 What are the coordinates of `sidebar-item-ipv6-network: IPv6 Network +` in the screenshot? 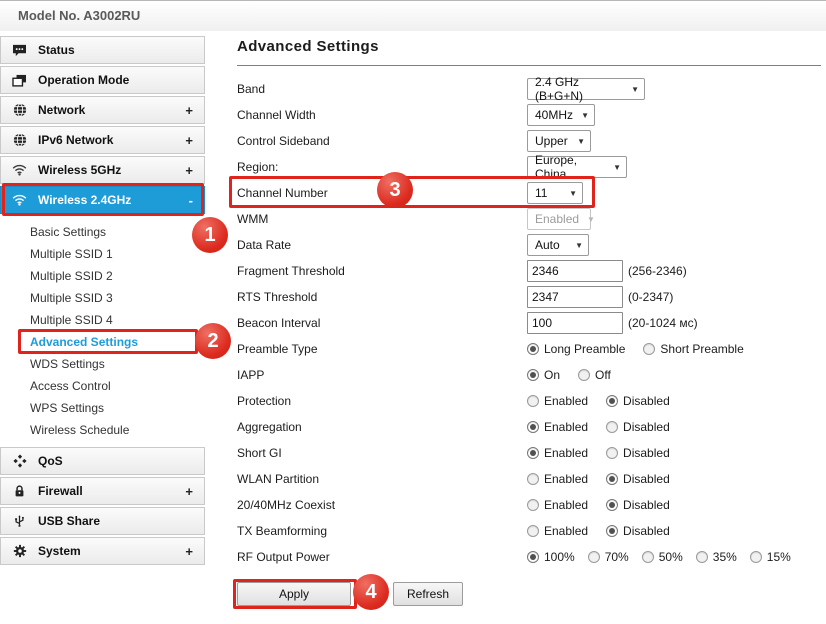 It's located at (102, 140).